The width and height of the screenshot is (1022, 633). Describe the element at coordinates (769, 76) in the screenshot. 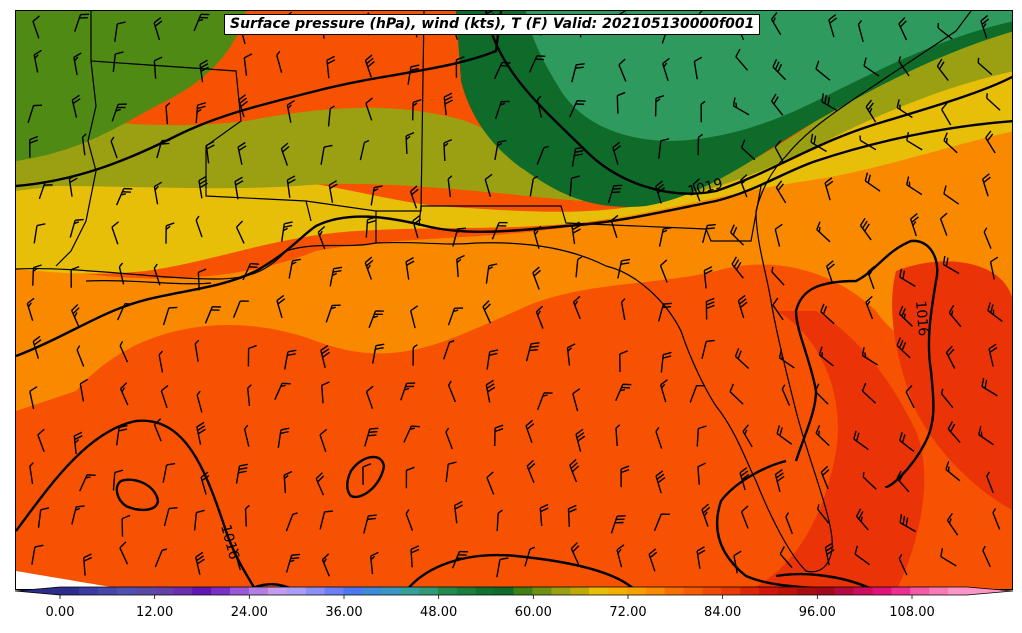

I see `temp-field-north-green` at that location.